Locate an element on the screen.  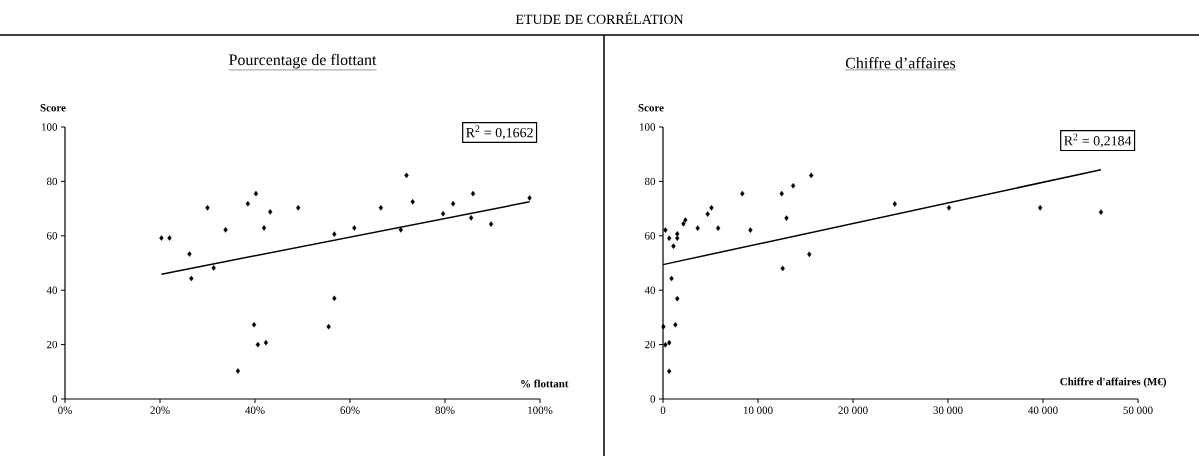
x-tick-label: 20 000 is located at coordinates (853, 410).